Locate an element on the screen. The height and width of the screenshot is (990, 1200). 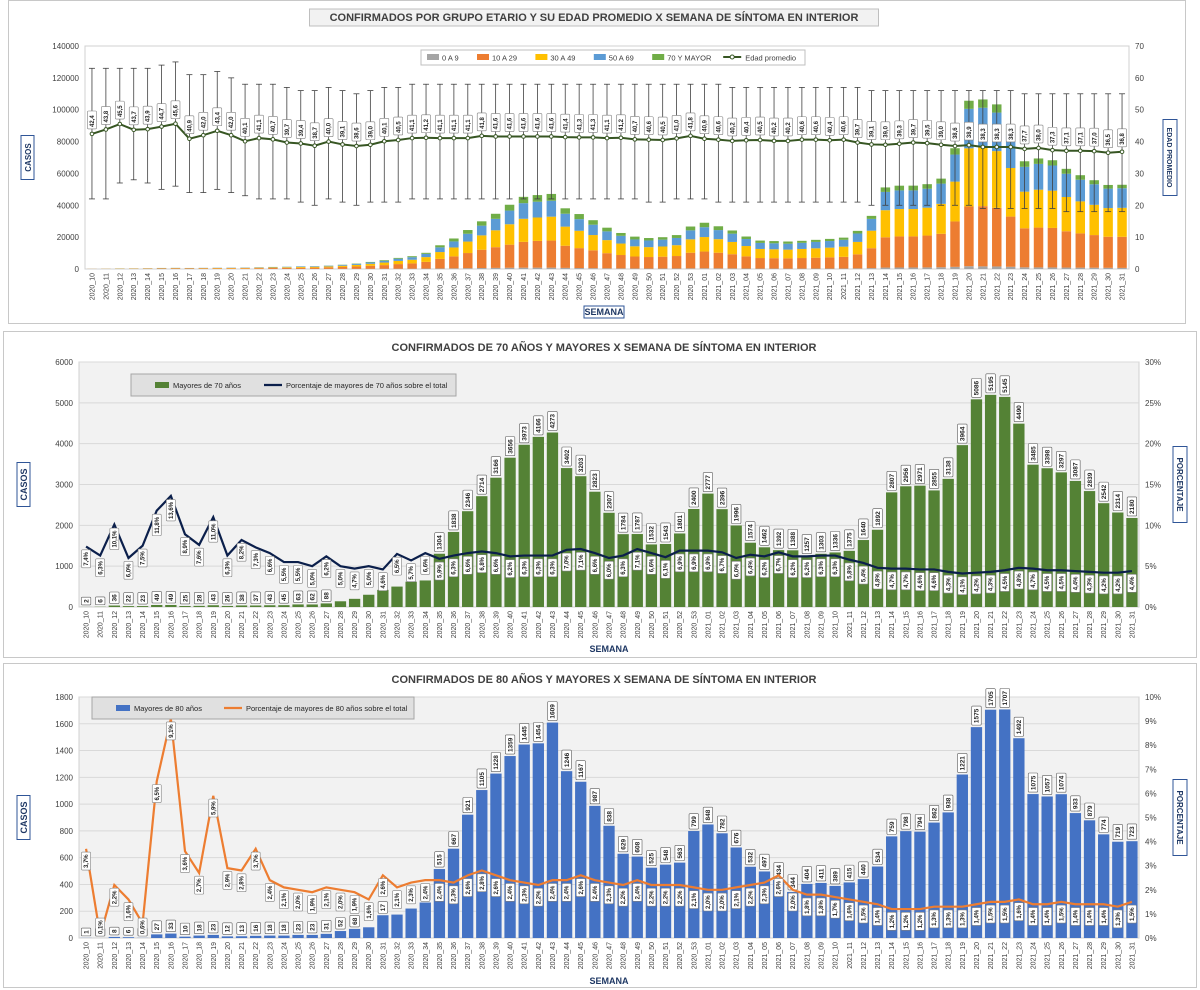
bar-value-label: 1575 is located at coordinates (976, 715).